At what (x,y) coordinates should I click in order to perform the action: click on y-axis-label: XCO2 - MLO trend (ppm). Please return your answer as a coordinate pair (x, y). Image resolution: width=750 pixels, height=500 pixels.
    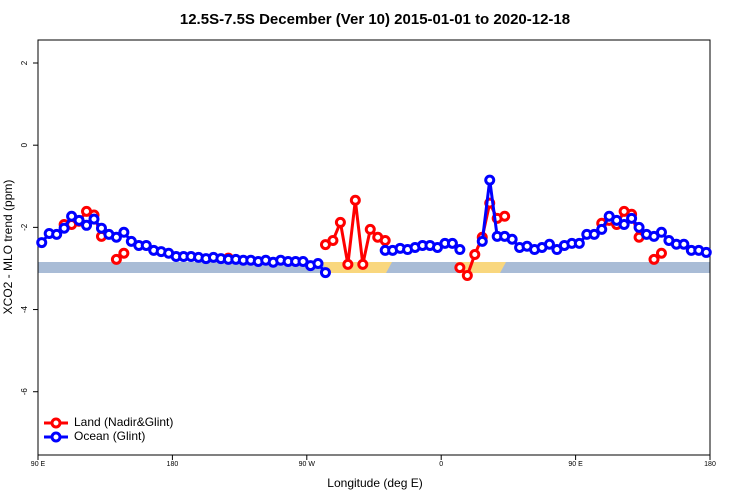
    Looking at the image, I should click on (8, 247).